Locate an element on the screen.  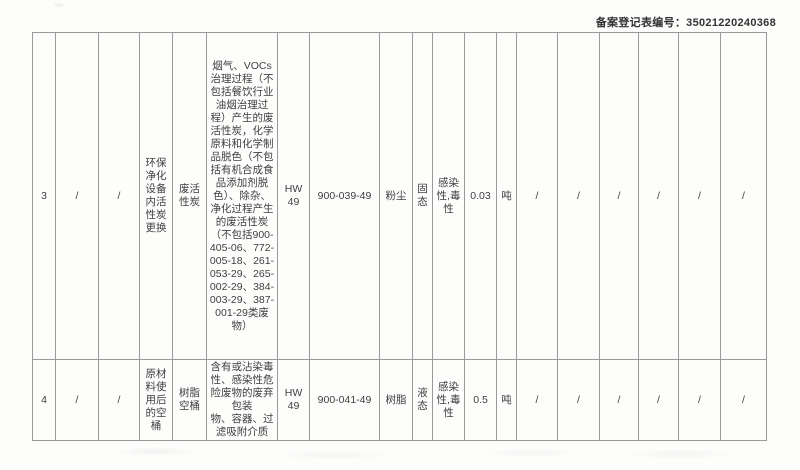
cell-serial-number: 3 is located at coordinates (44, 196).